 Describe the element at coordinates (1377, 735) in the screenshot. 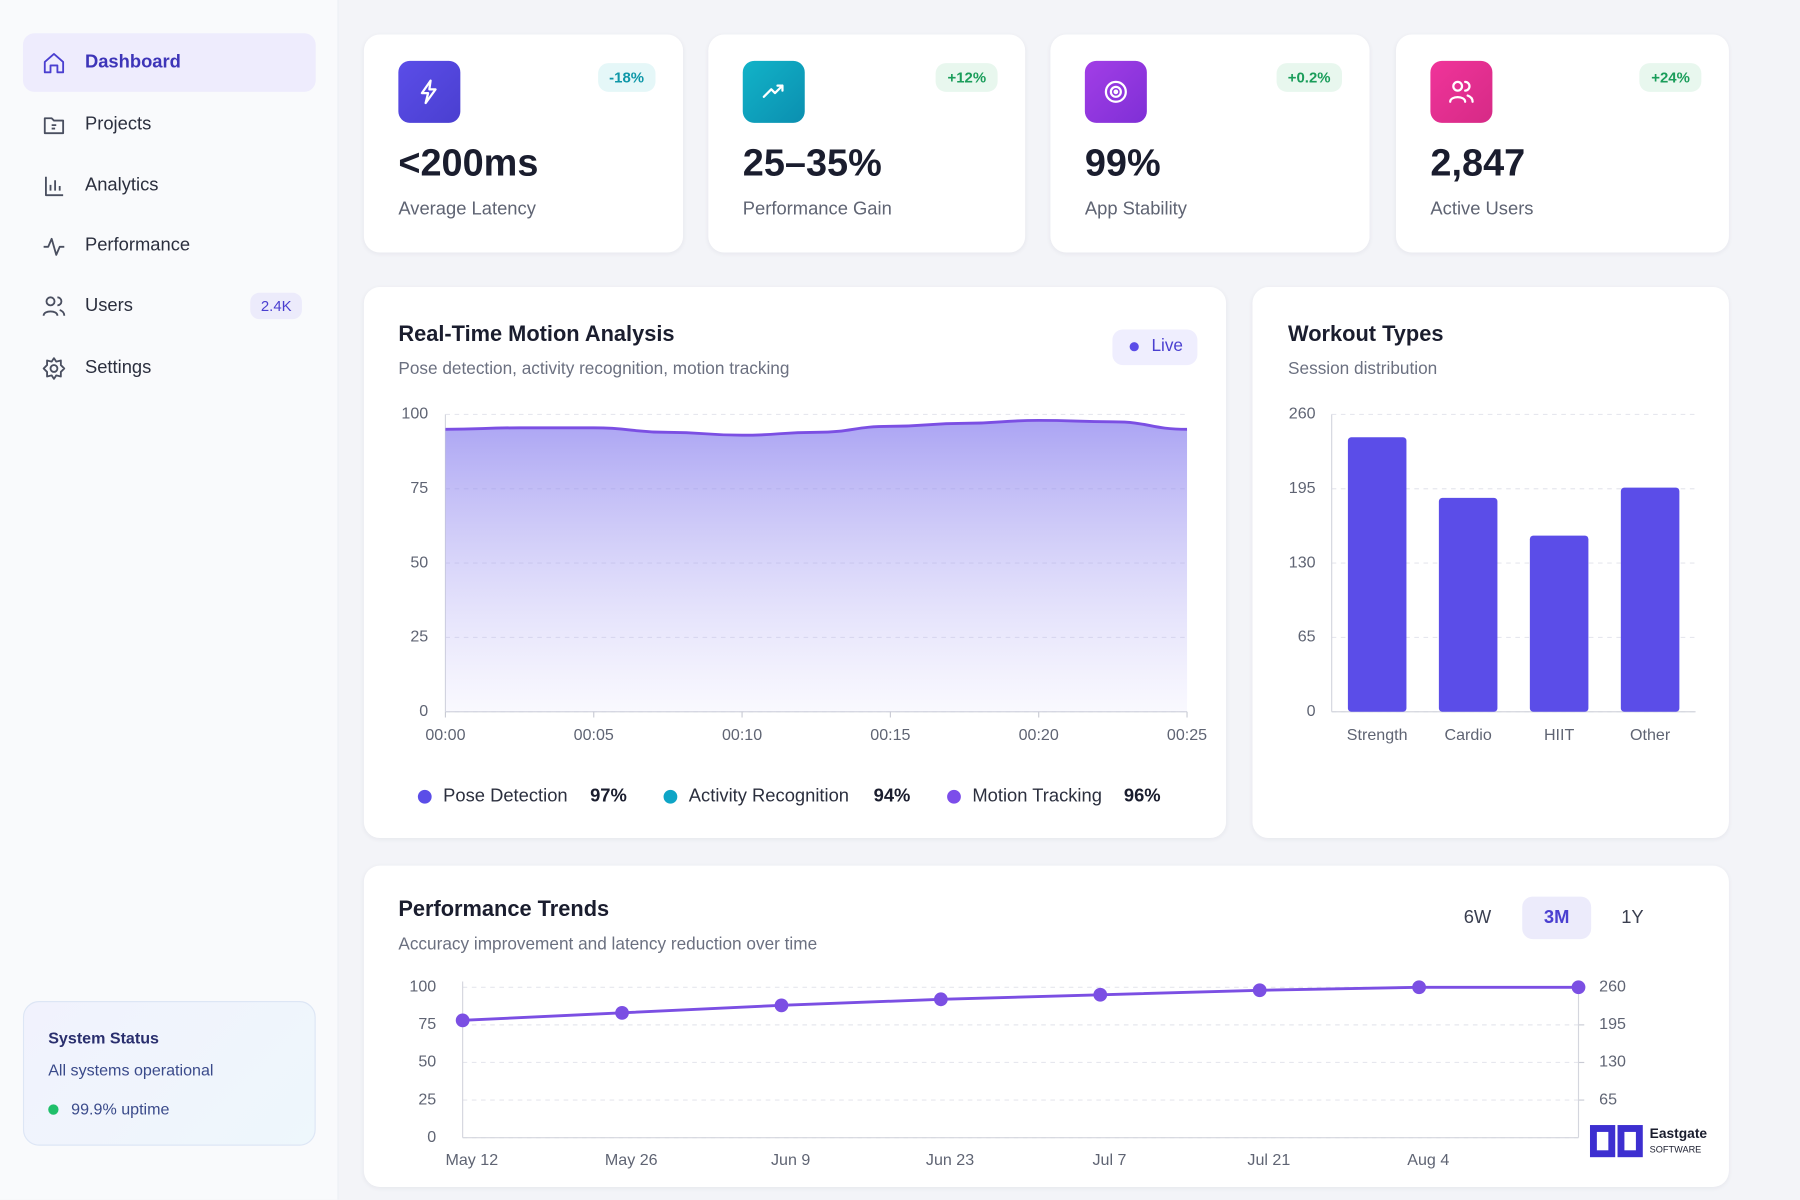

I see `x-tick-label: Strength` at that location.